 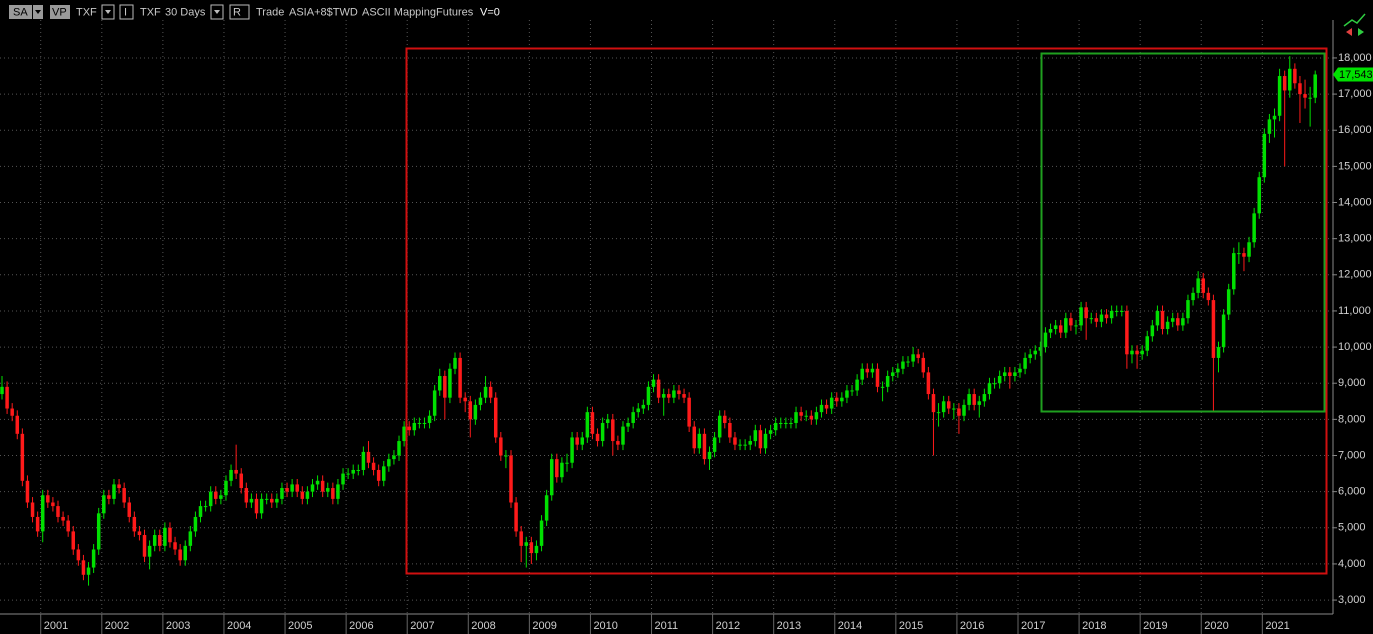 I want to click on i-box-text: I, so click(x=125, y=12).